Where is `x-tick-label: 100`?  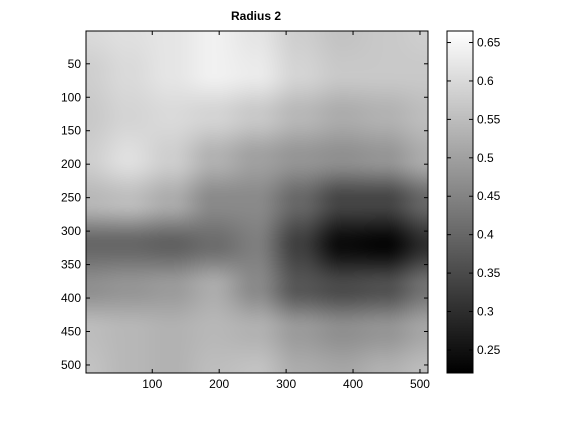
x-tick-label: 100 is located at coordinates (152, 384).